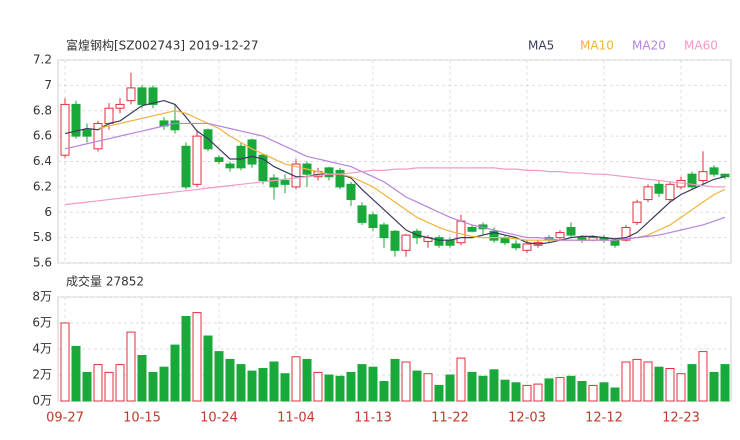 The width and height of the screenshot is (740, 440). Describe the element at coordinates (42, 186) in the screenshot. I see `y-tick-label: 6.2` at that location.